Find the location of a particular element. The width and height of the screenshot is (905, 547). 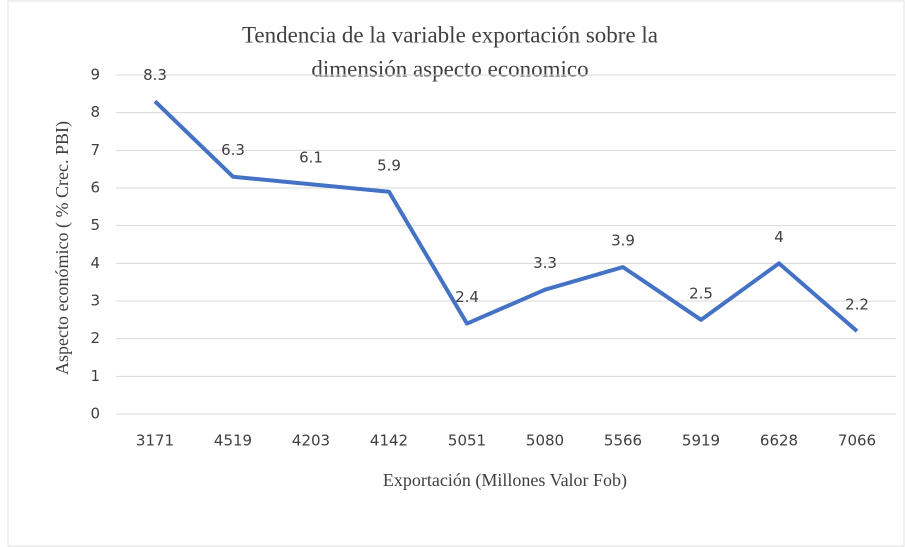

x-tick-label: 3171 is located at coordinates (155, 441).